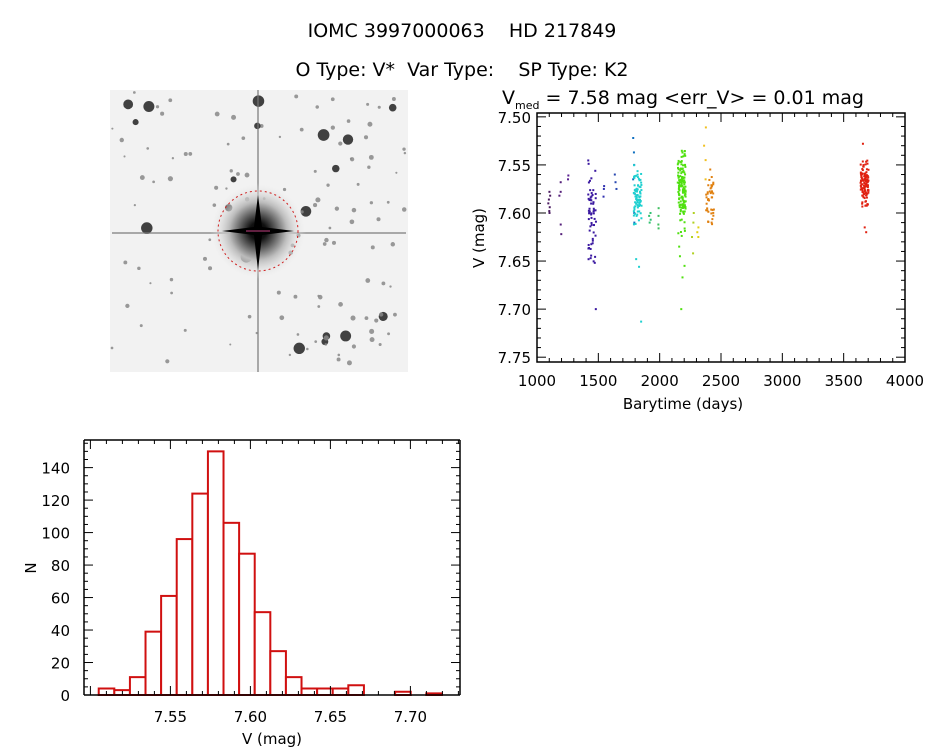  I want to click on light-curve-frame, so click(721, 237).